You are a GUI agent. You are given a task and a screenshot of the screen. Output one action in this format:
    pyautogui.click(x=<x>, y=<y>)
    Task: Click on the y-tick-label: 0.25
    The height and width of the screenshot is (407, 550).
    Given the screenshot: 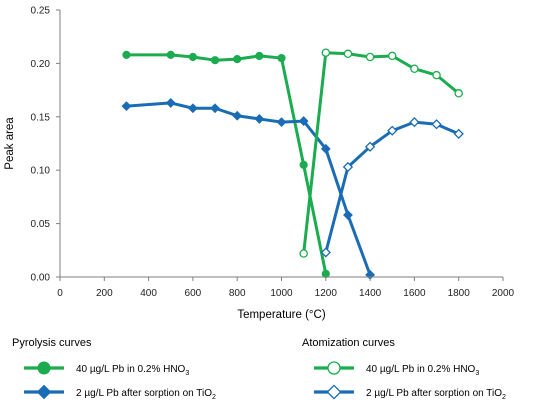 What is the action you would take?
    pyautogui.click(x=41, y=11)
    